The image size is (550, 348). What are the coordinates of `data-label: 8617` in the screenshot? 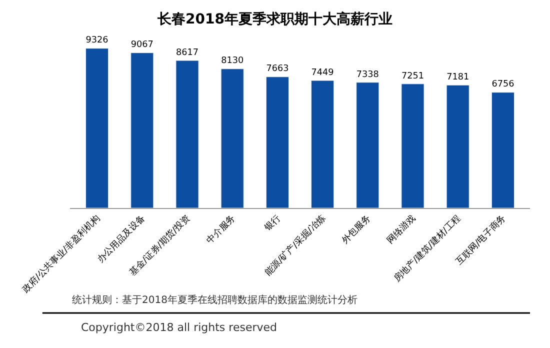 It's located at (187, 53).